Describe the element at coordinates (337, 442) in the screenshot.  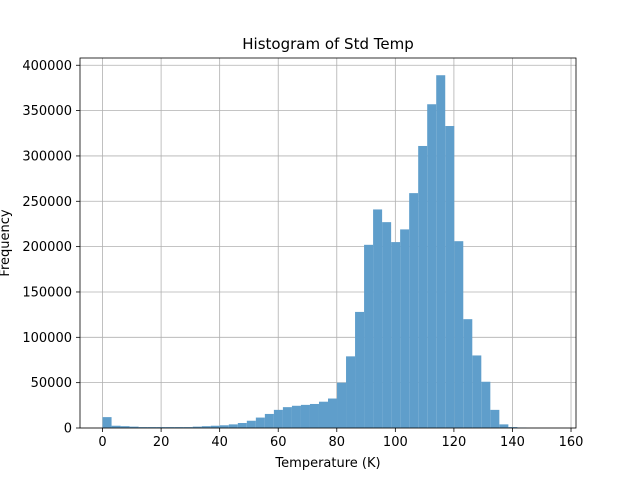
I see `x-tick-label: 80` at that location.